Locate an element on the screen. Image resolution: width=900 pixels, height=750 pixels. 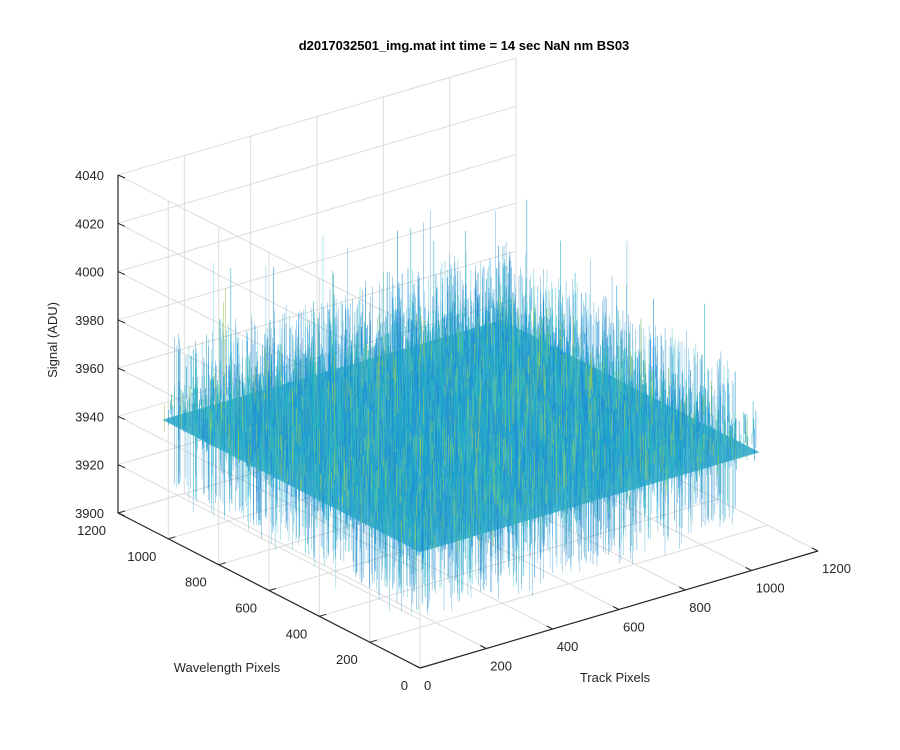
grid-line-floor-y is located at coordinates (568, 583).